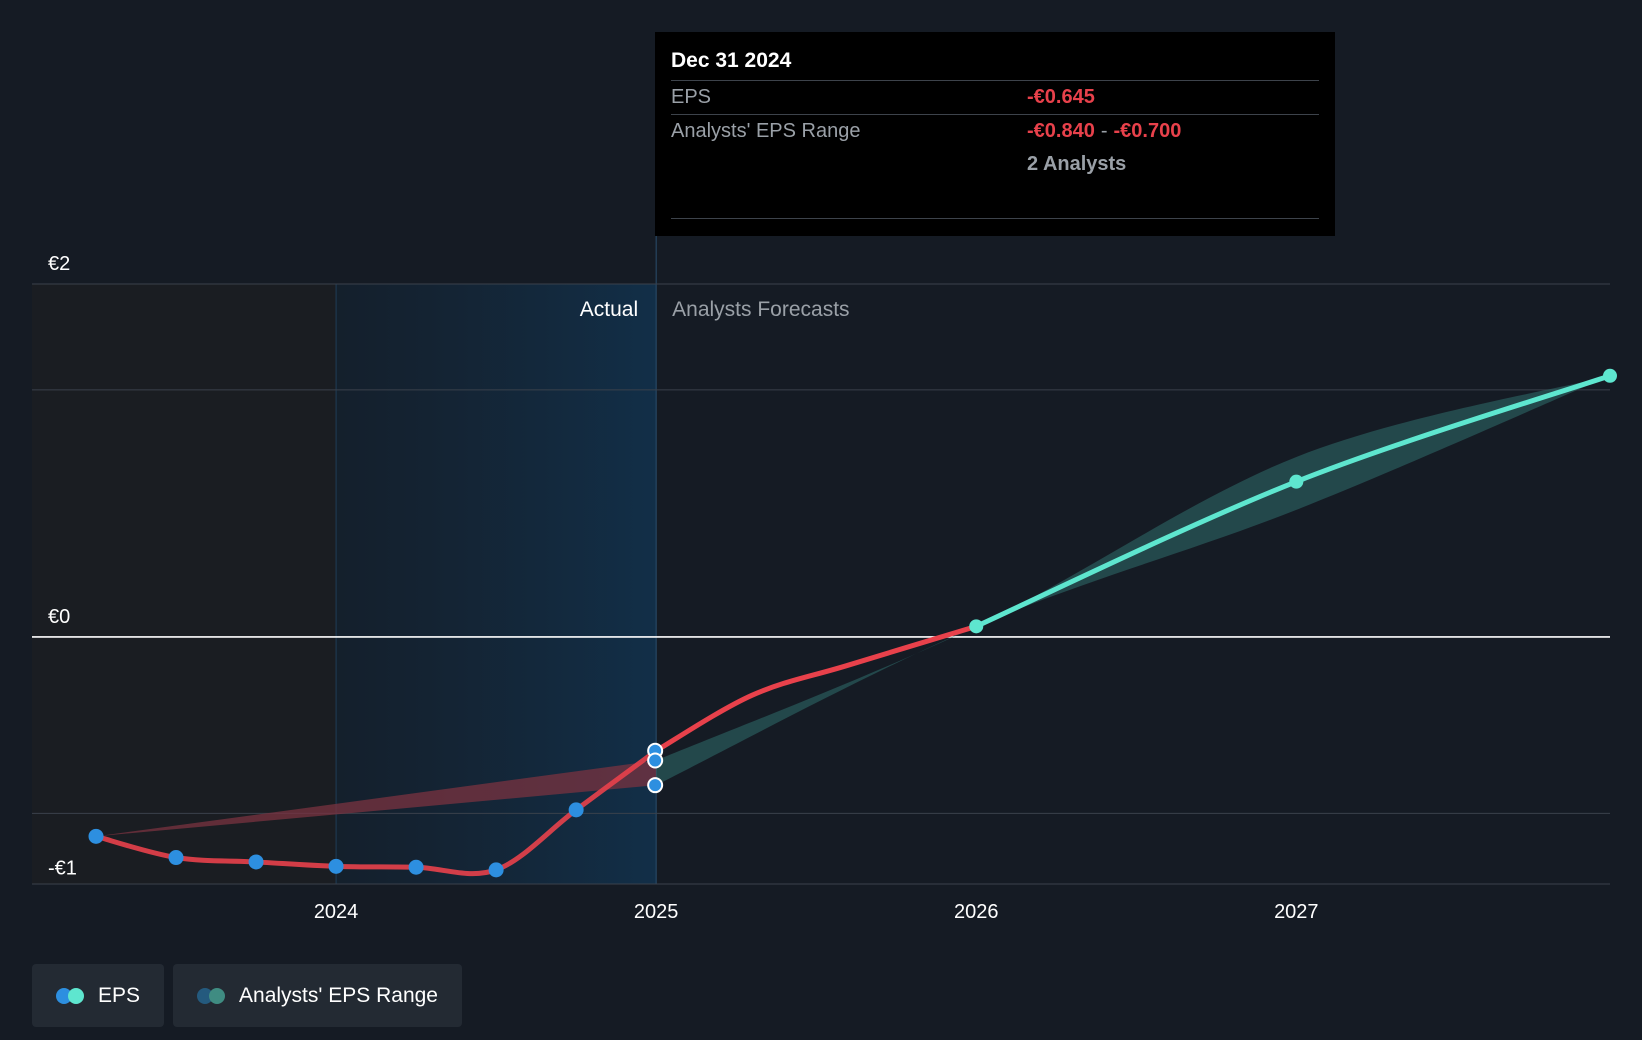 The height and width of the screenshot is (1040, 1642). I want to click on actual-region-label: Actual, so click(609, 309).